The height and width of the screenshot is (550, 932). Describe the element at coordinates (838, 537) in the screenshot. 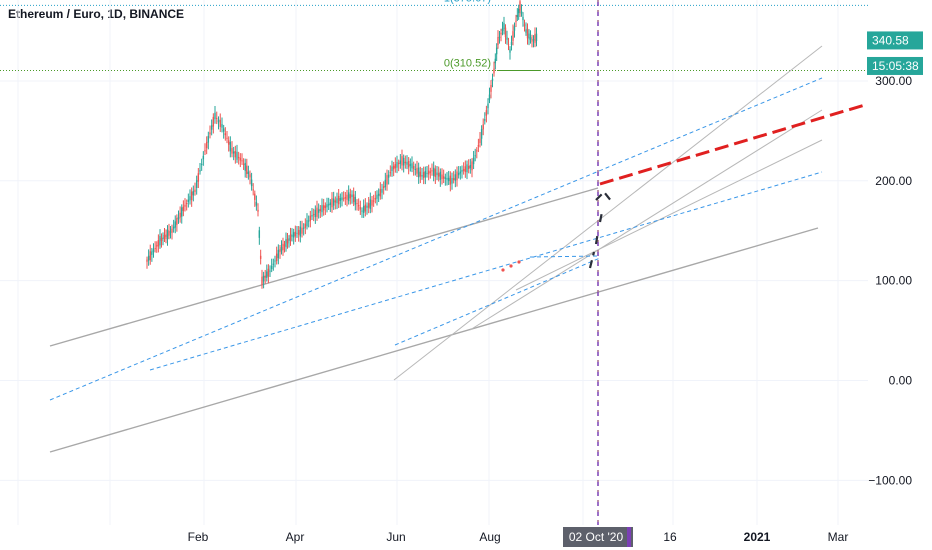

I see `x-tick-label: Mar` at that location.